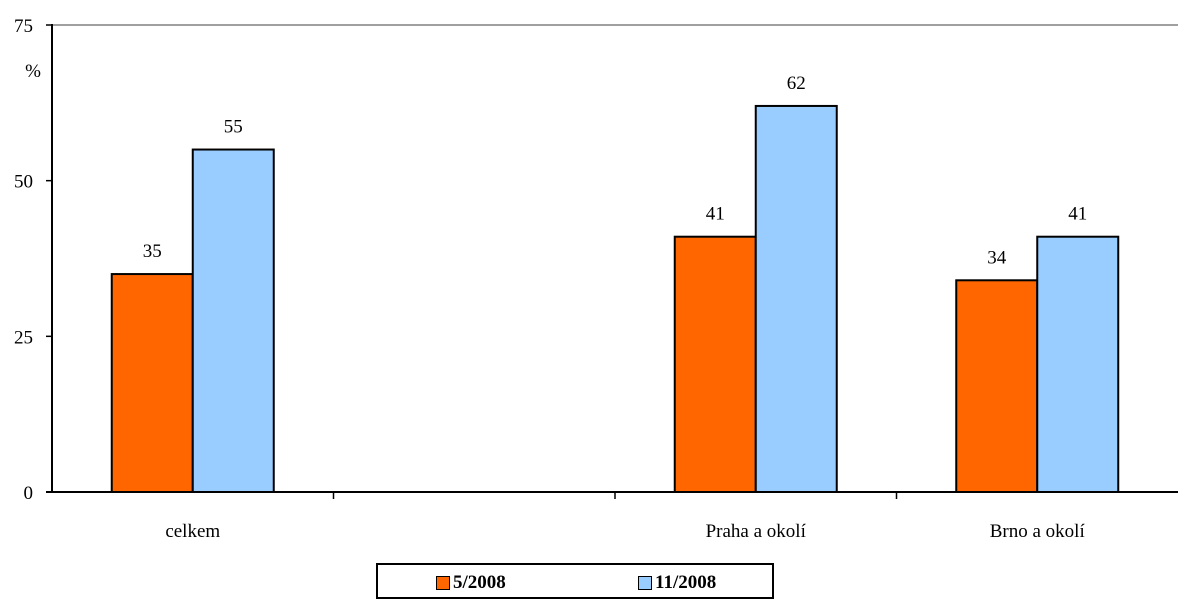 This screenshot has width=1179, height=600. I want to click on legend-label-series-1: 5/2008, so click(479, 582).